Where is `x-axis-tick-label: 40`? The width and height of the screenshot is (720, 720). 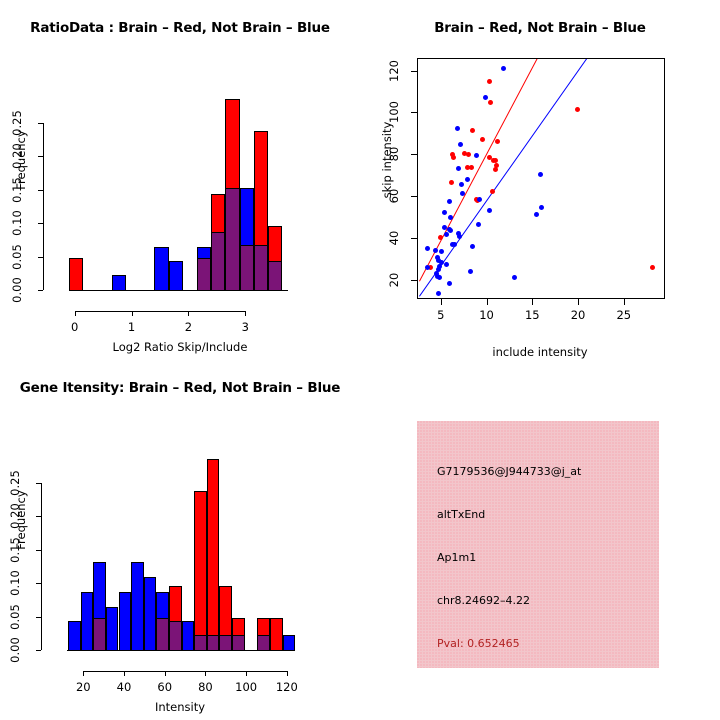 x-axis-tick-label: 40 is located at coordinates (124, 687).